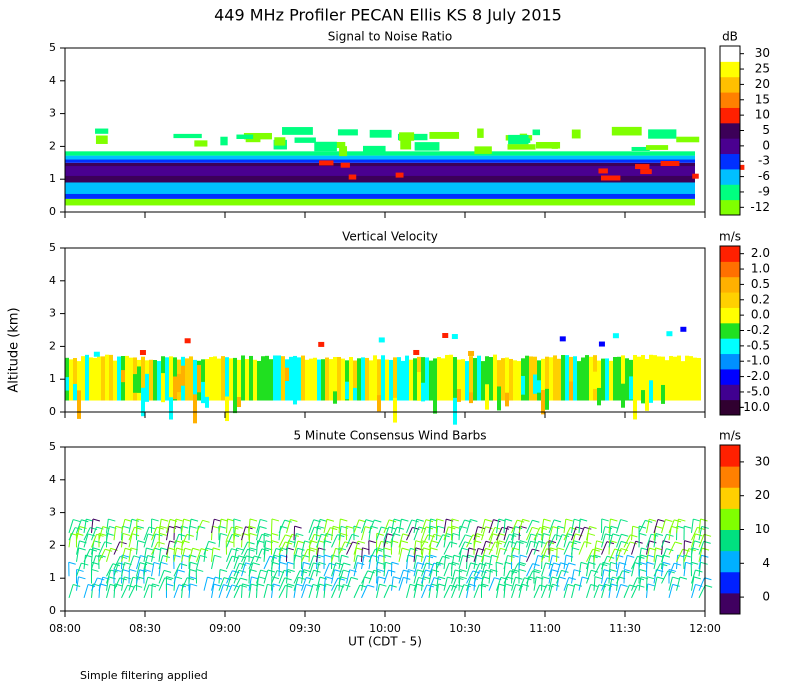  Describe the element at coordinates (52, 411) in the screenshot. I see `y-tick-label: 0` at that location.